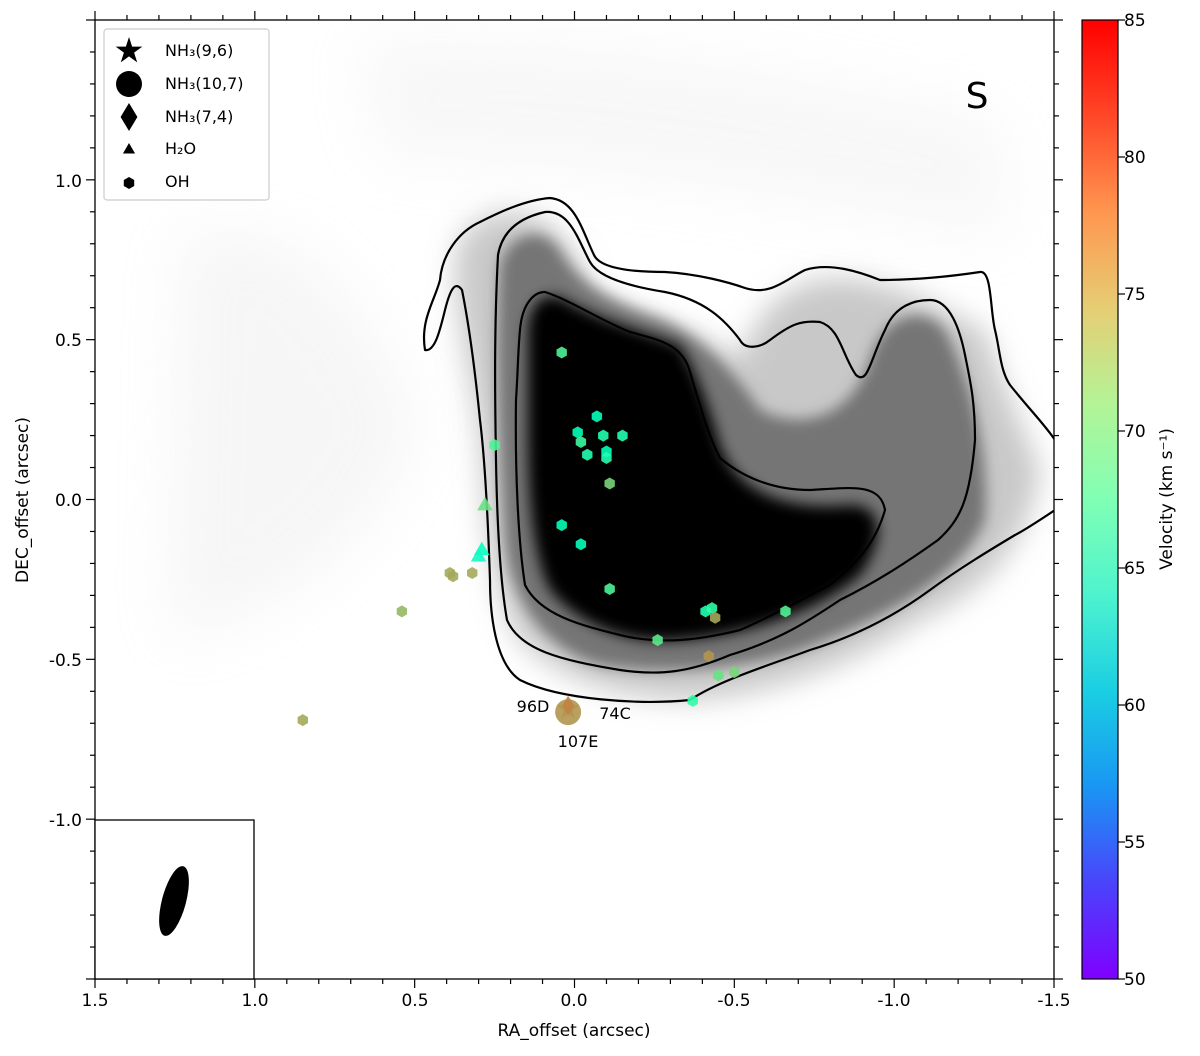 Image resolution: width=1200 pixels, height=1056 pixels. Describe the element at coordinates (578, 741) in the screenshot. I see `annotation-107E: 107E` at that location.